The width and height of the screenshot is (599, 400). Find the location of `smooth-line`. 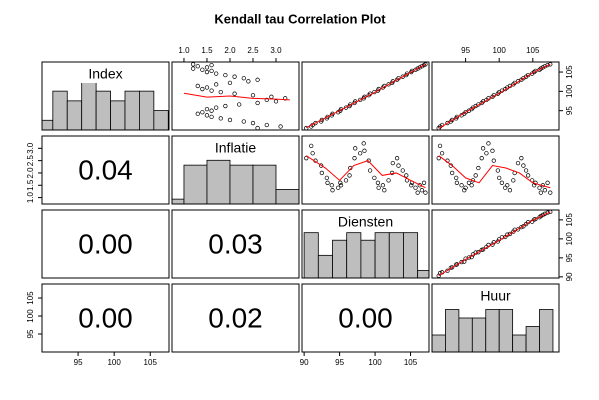

smooth-line is located at coordinates (494, 244).